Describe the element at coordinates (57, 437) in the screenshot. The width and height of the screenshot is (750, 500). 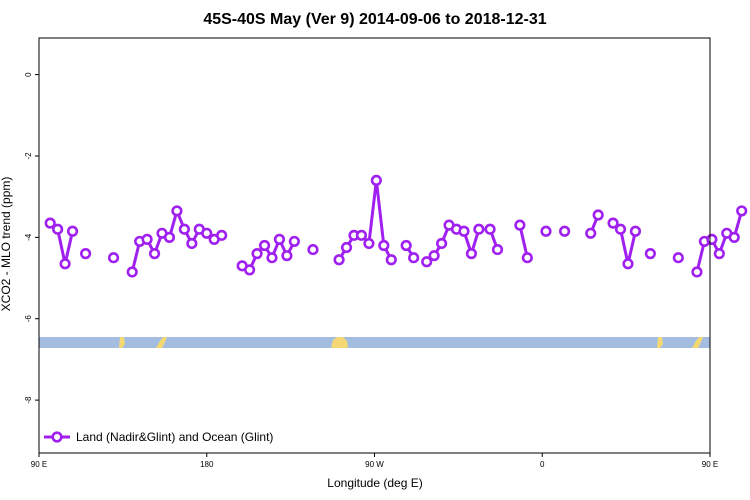
I see `legend-marker` at that location.